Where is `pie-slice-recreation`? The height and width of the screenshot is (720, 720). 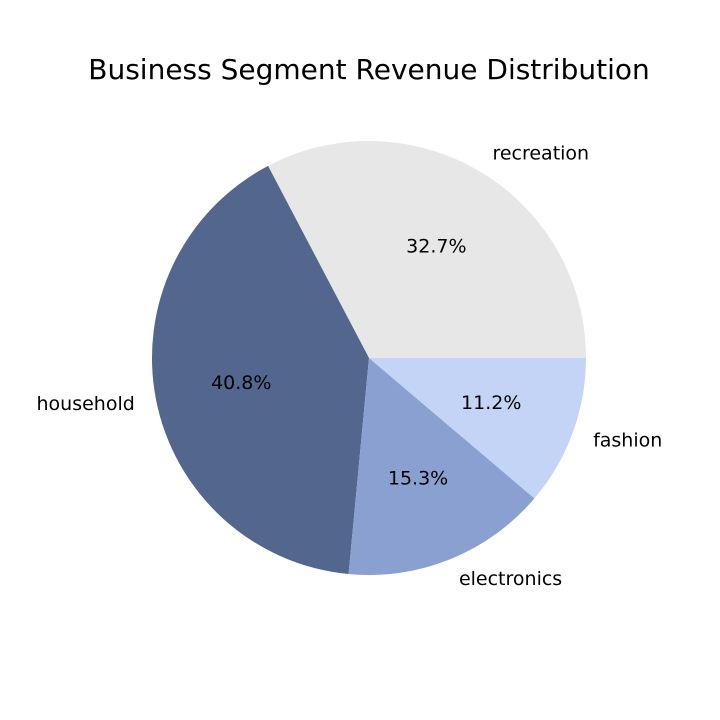
pie-slice-recreation is located at coordinates (427, 249).